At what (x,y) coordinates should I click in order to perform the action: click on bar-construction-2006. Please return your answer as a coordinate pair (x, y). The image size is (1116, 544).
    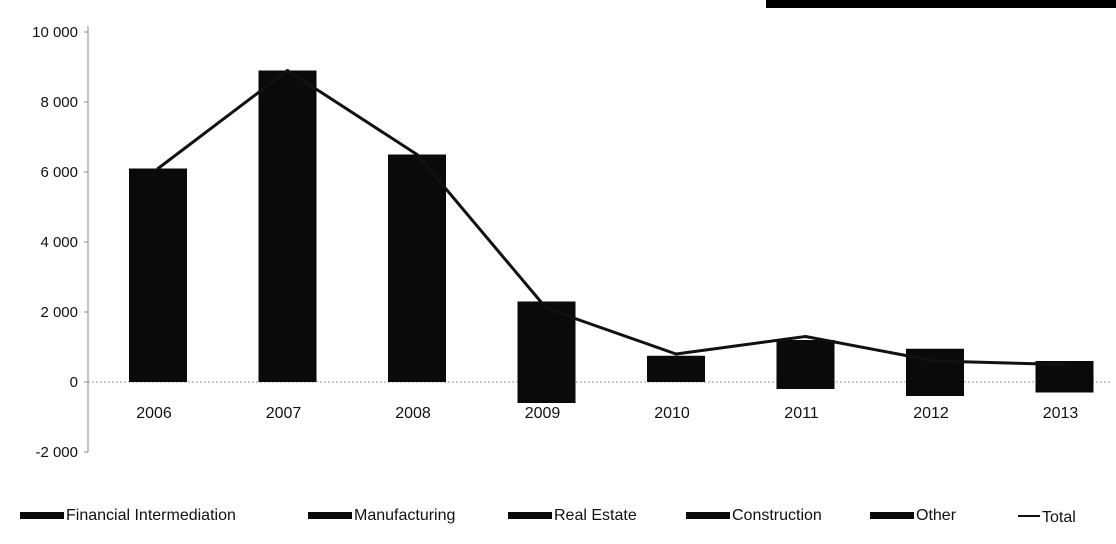
    Looking at the image, I should click on (158, 188).